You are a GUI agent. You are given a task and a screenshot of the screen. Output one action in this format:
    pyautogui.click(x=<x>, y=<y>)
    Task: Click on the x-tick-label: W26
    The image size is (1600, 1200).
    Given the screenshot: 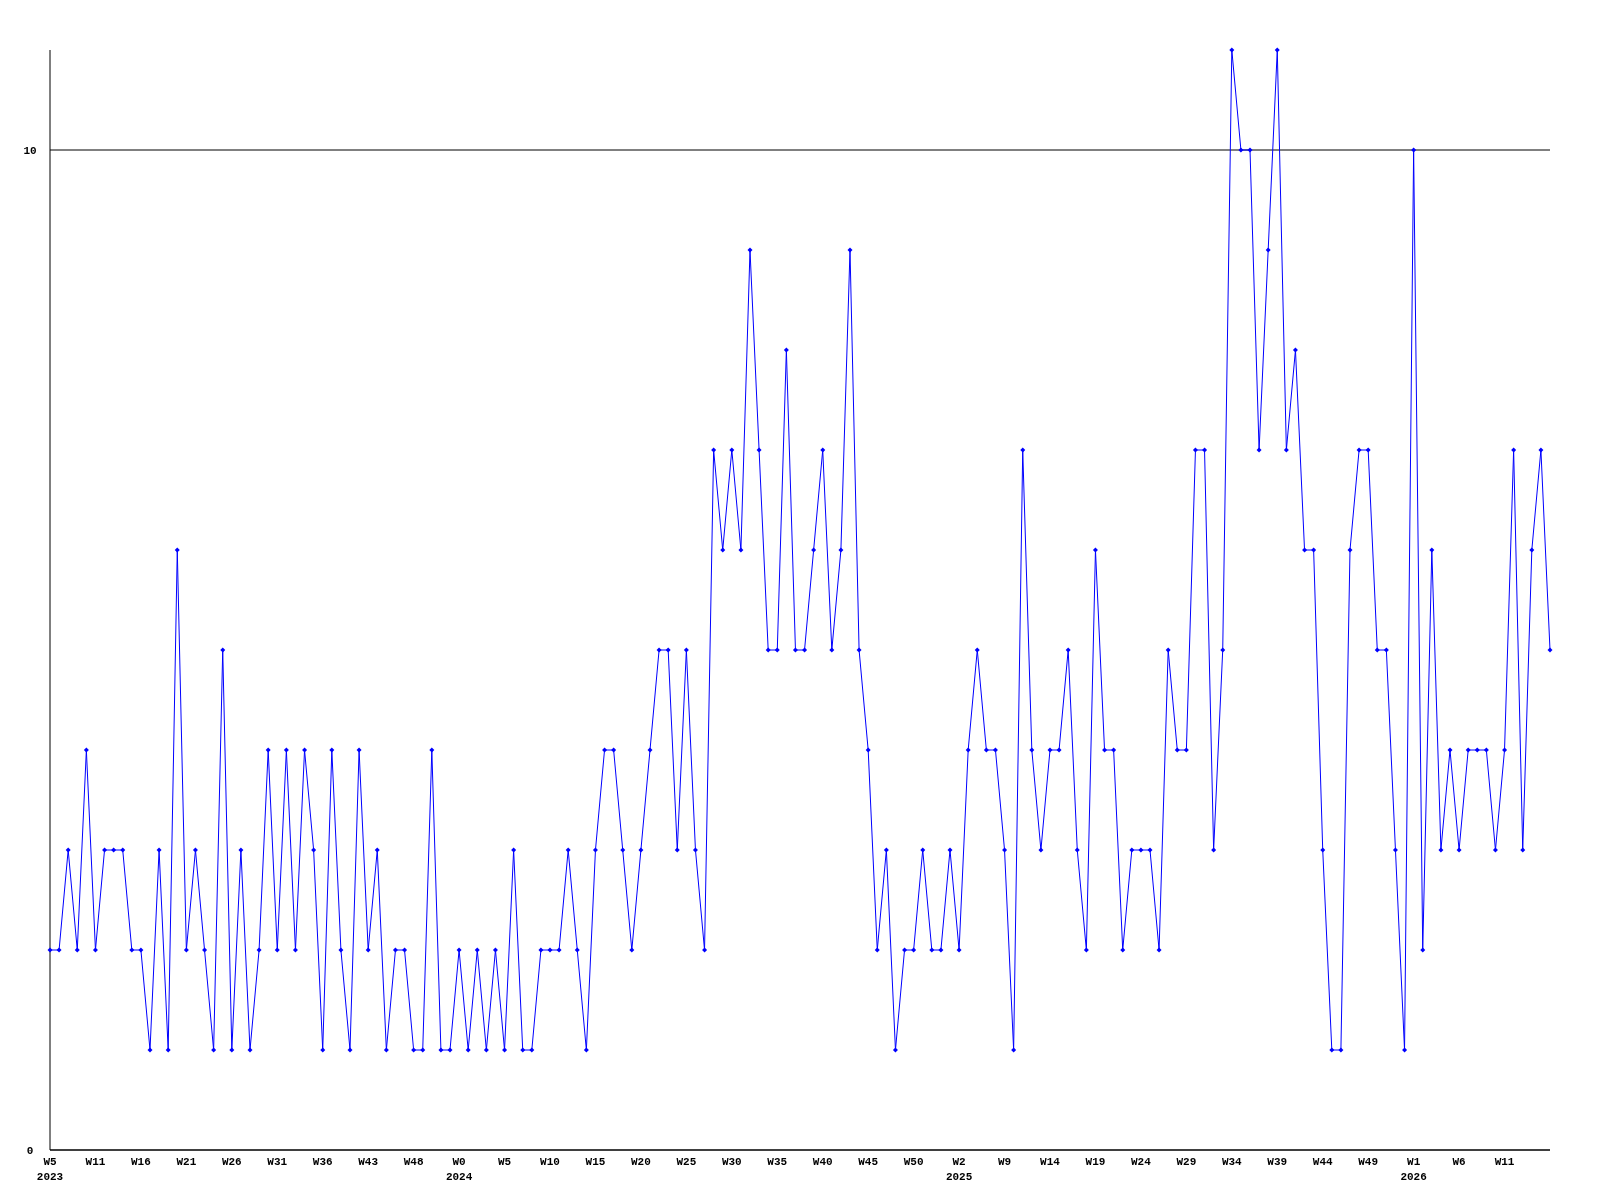 What is the action you would take?
    pyautogui.click(x=231, y=1162)
    